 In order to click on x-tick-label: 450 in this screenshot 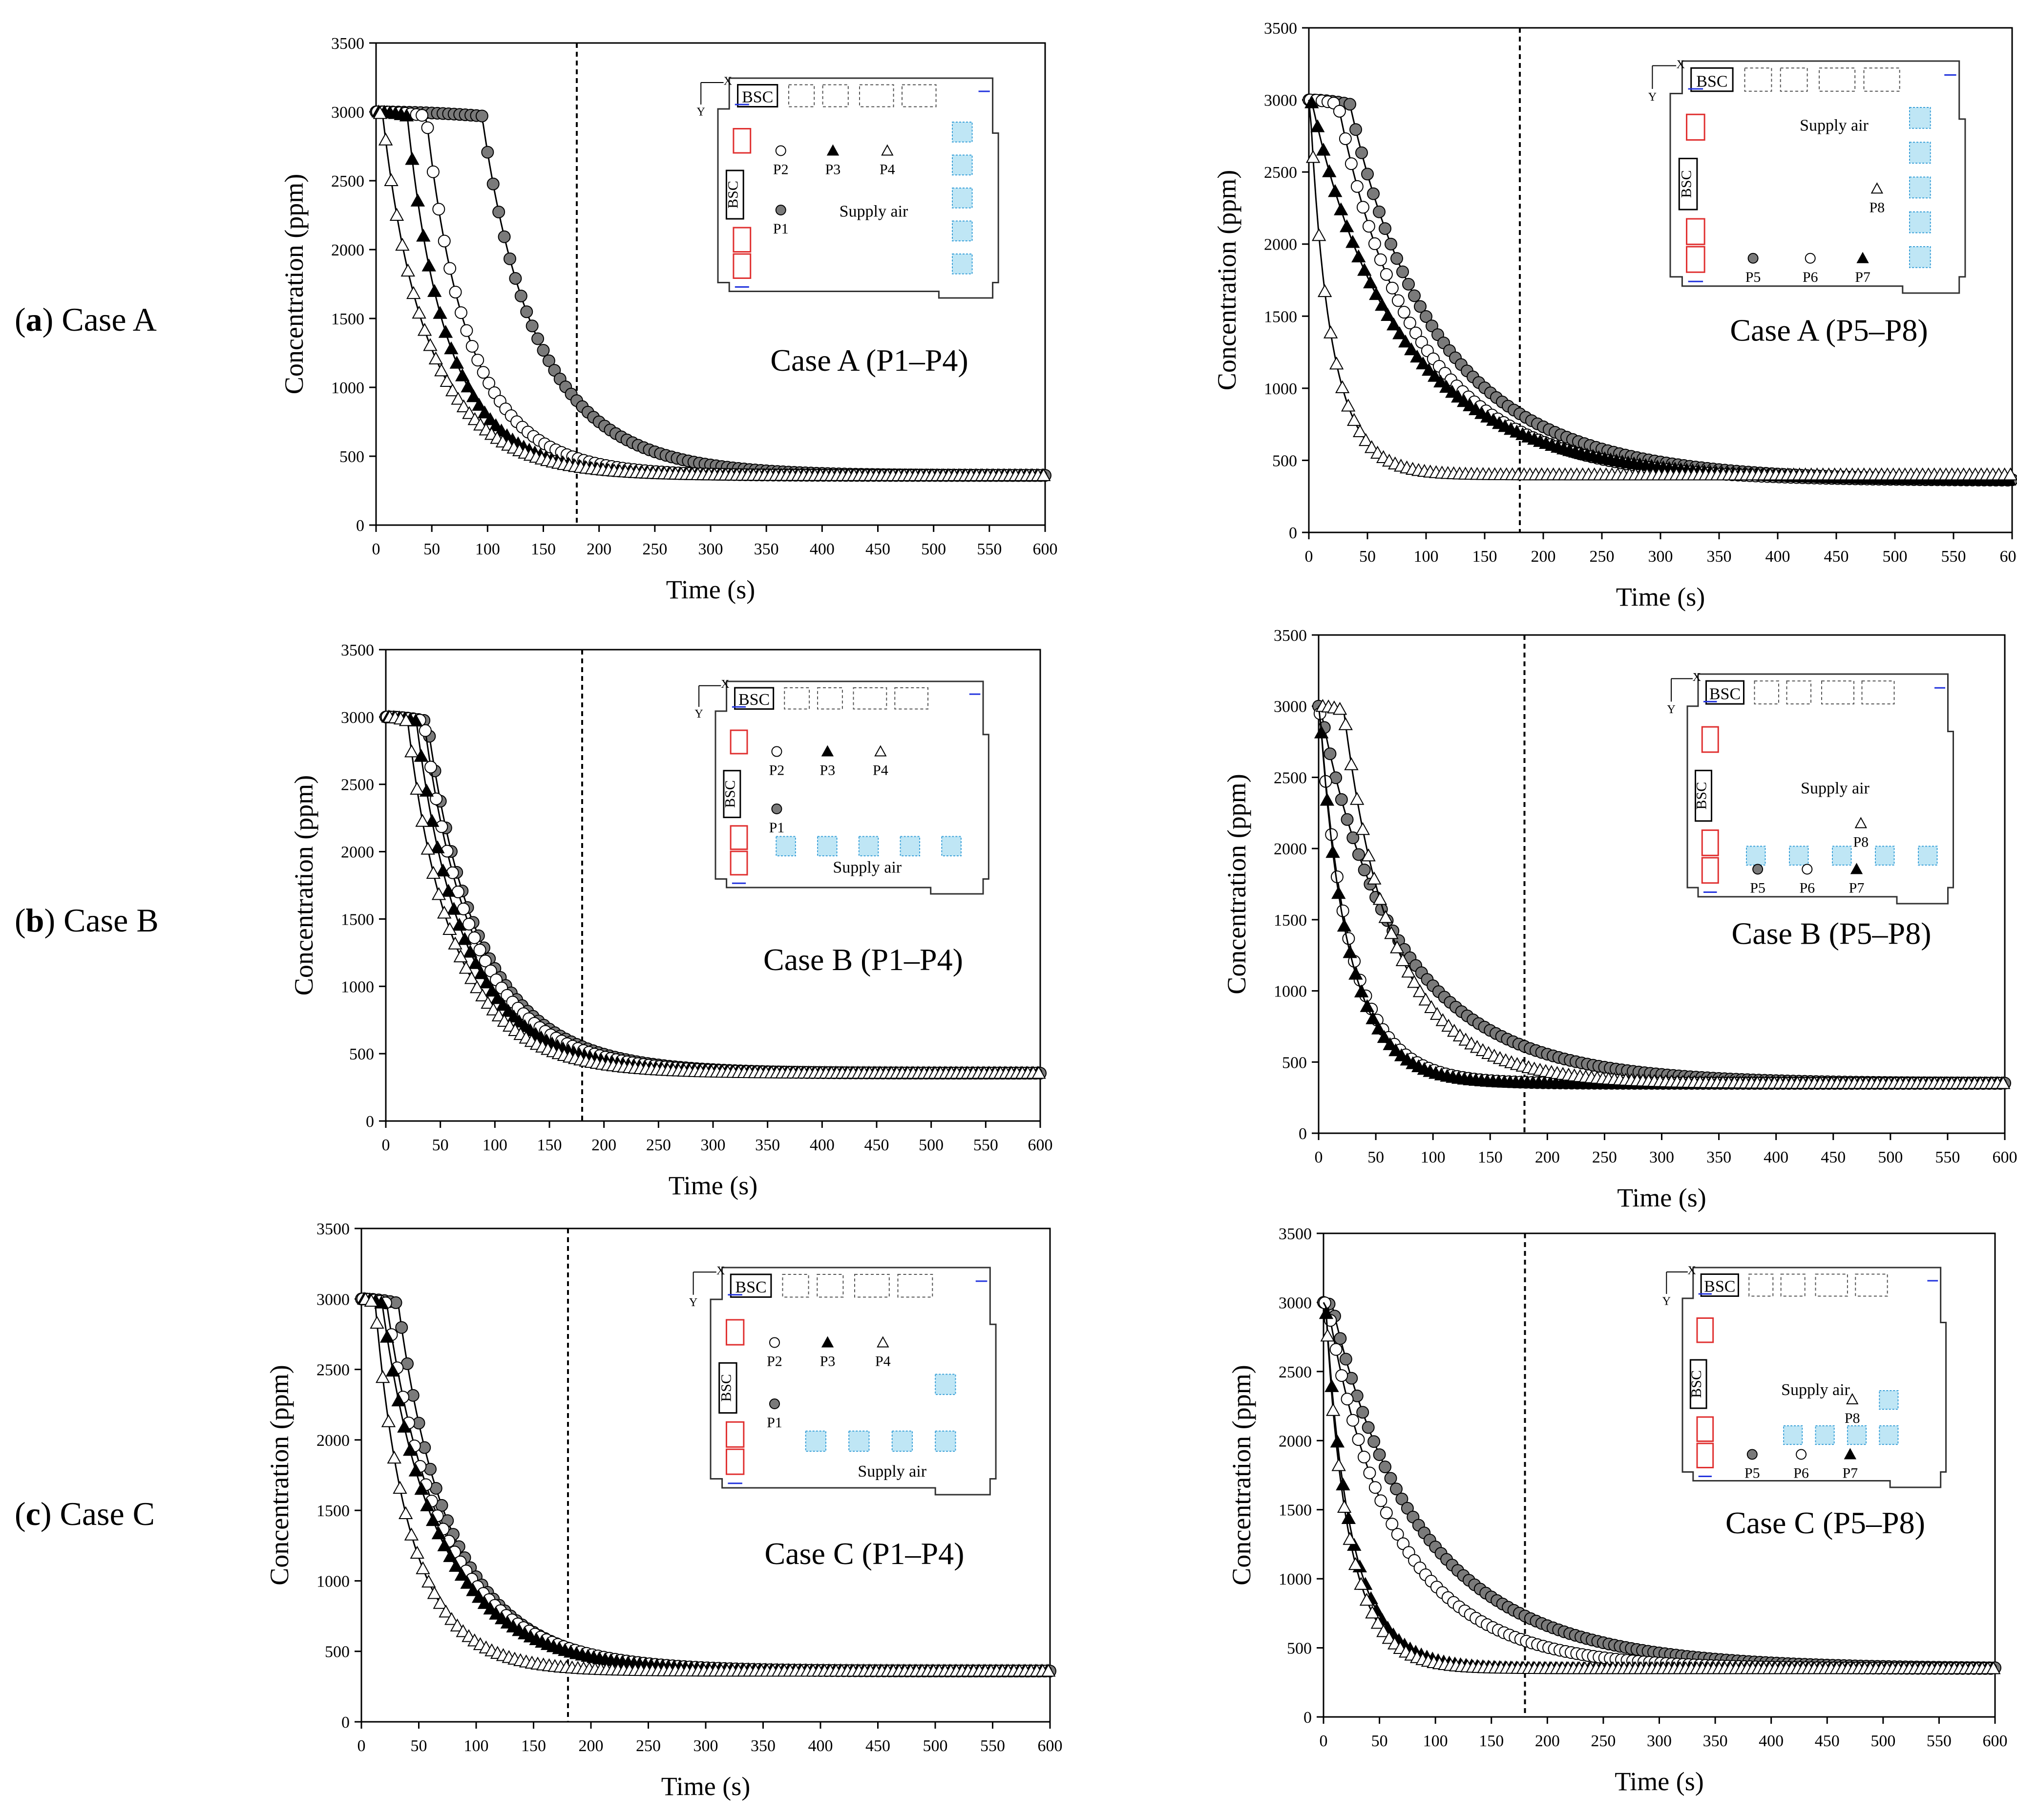, I will do `click(1828, 1741)`.